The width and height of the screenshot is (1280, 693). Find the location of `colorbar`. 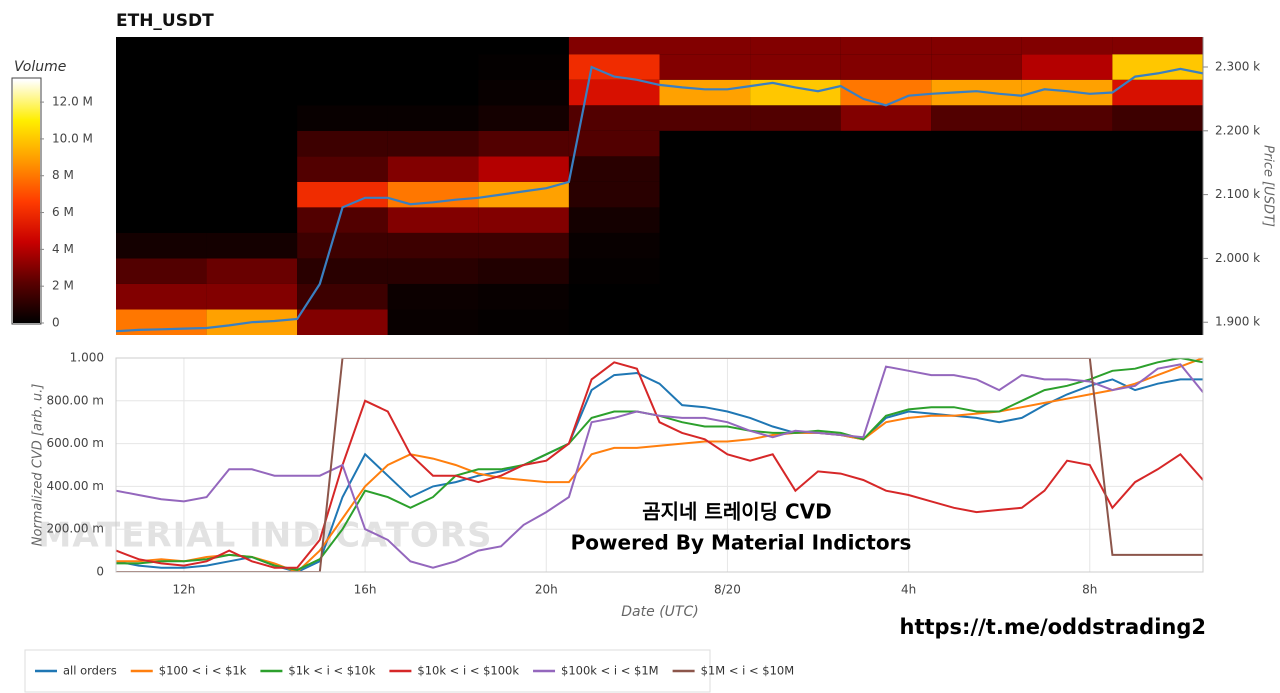

colorbar is located at coordinates (26, 201).